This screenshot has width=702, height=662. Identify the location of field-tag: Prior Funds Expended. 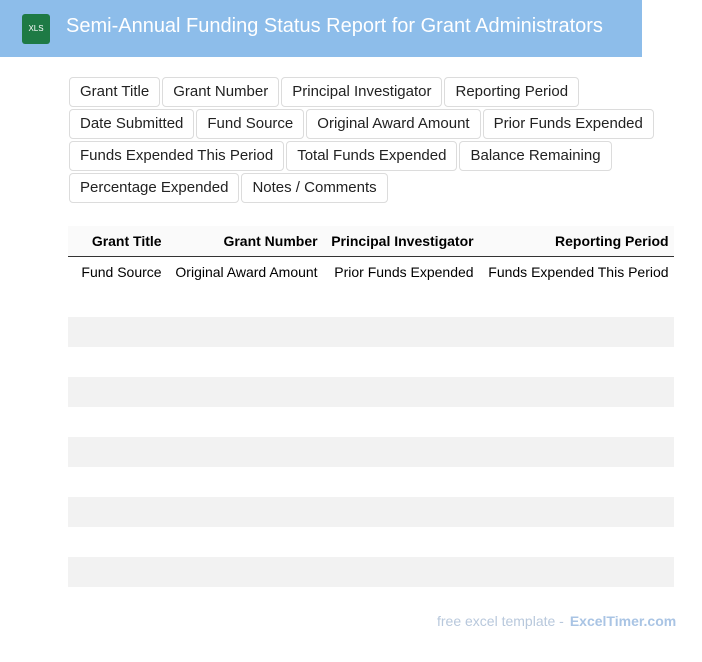
(568, 124).